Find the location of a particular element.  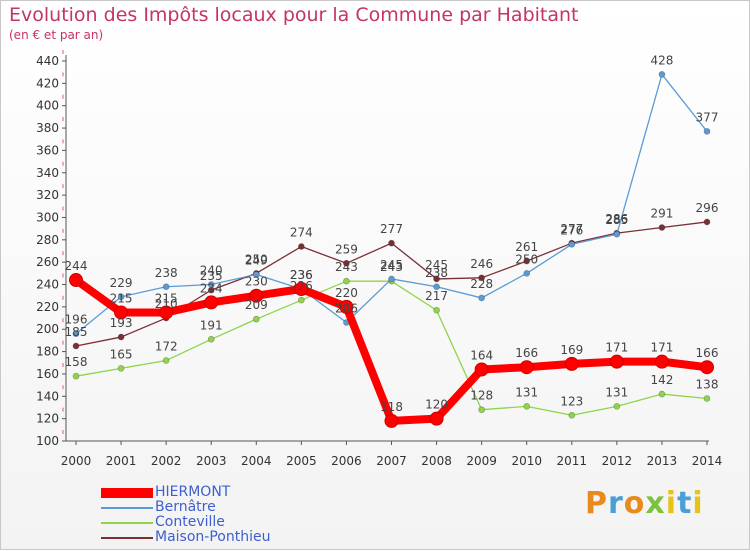

data-label: 118 is located at coordinates (391, 407).